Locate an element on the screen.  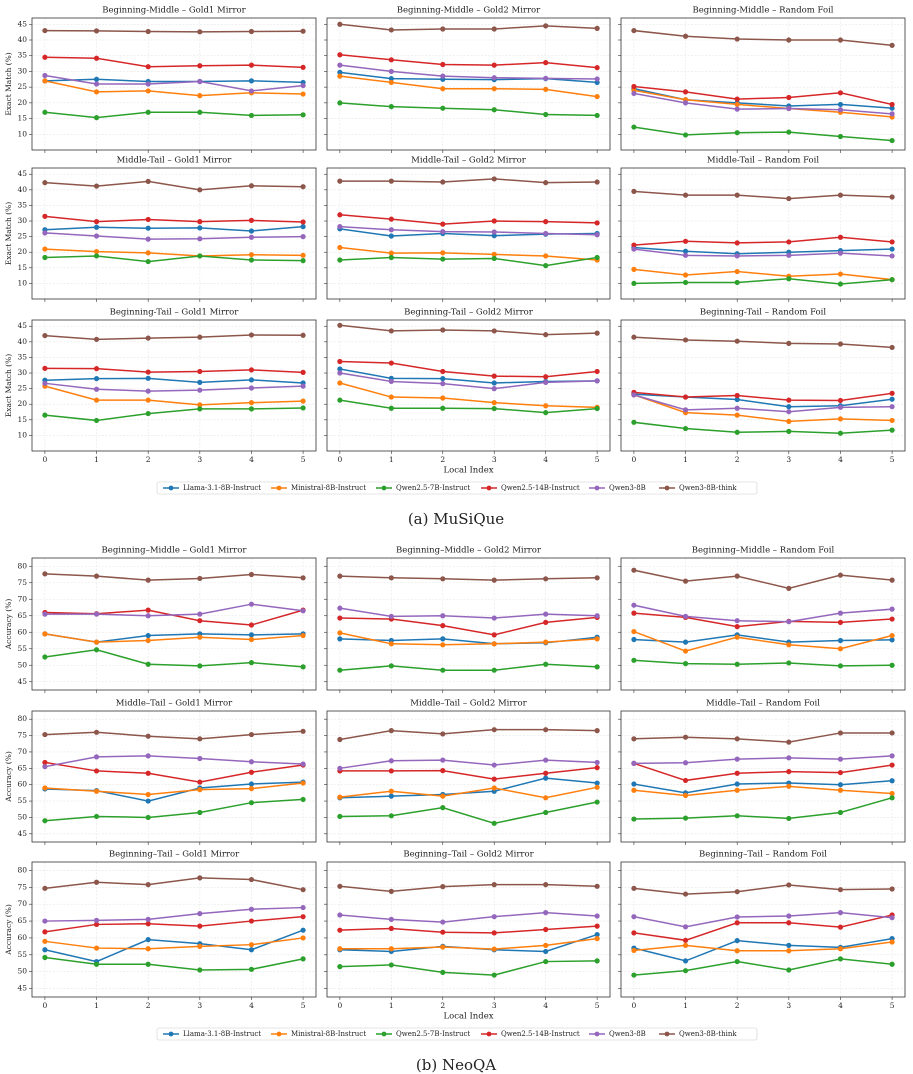
y-tick-label: 55 is located at coordinates (22, 800).